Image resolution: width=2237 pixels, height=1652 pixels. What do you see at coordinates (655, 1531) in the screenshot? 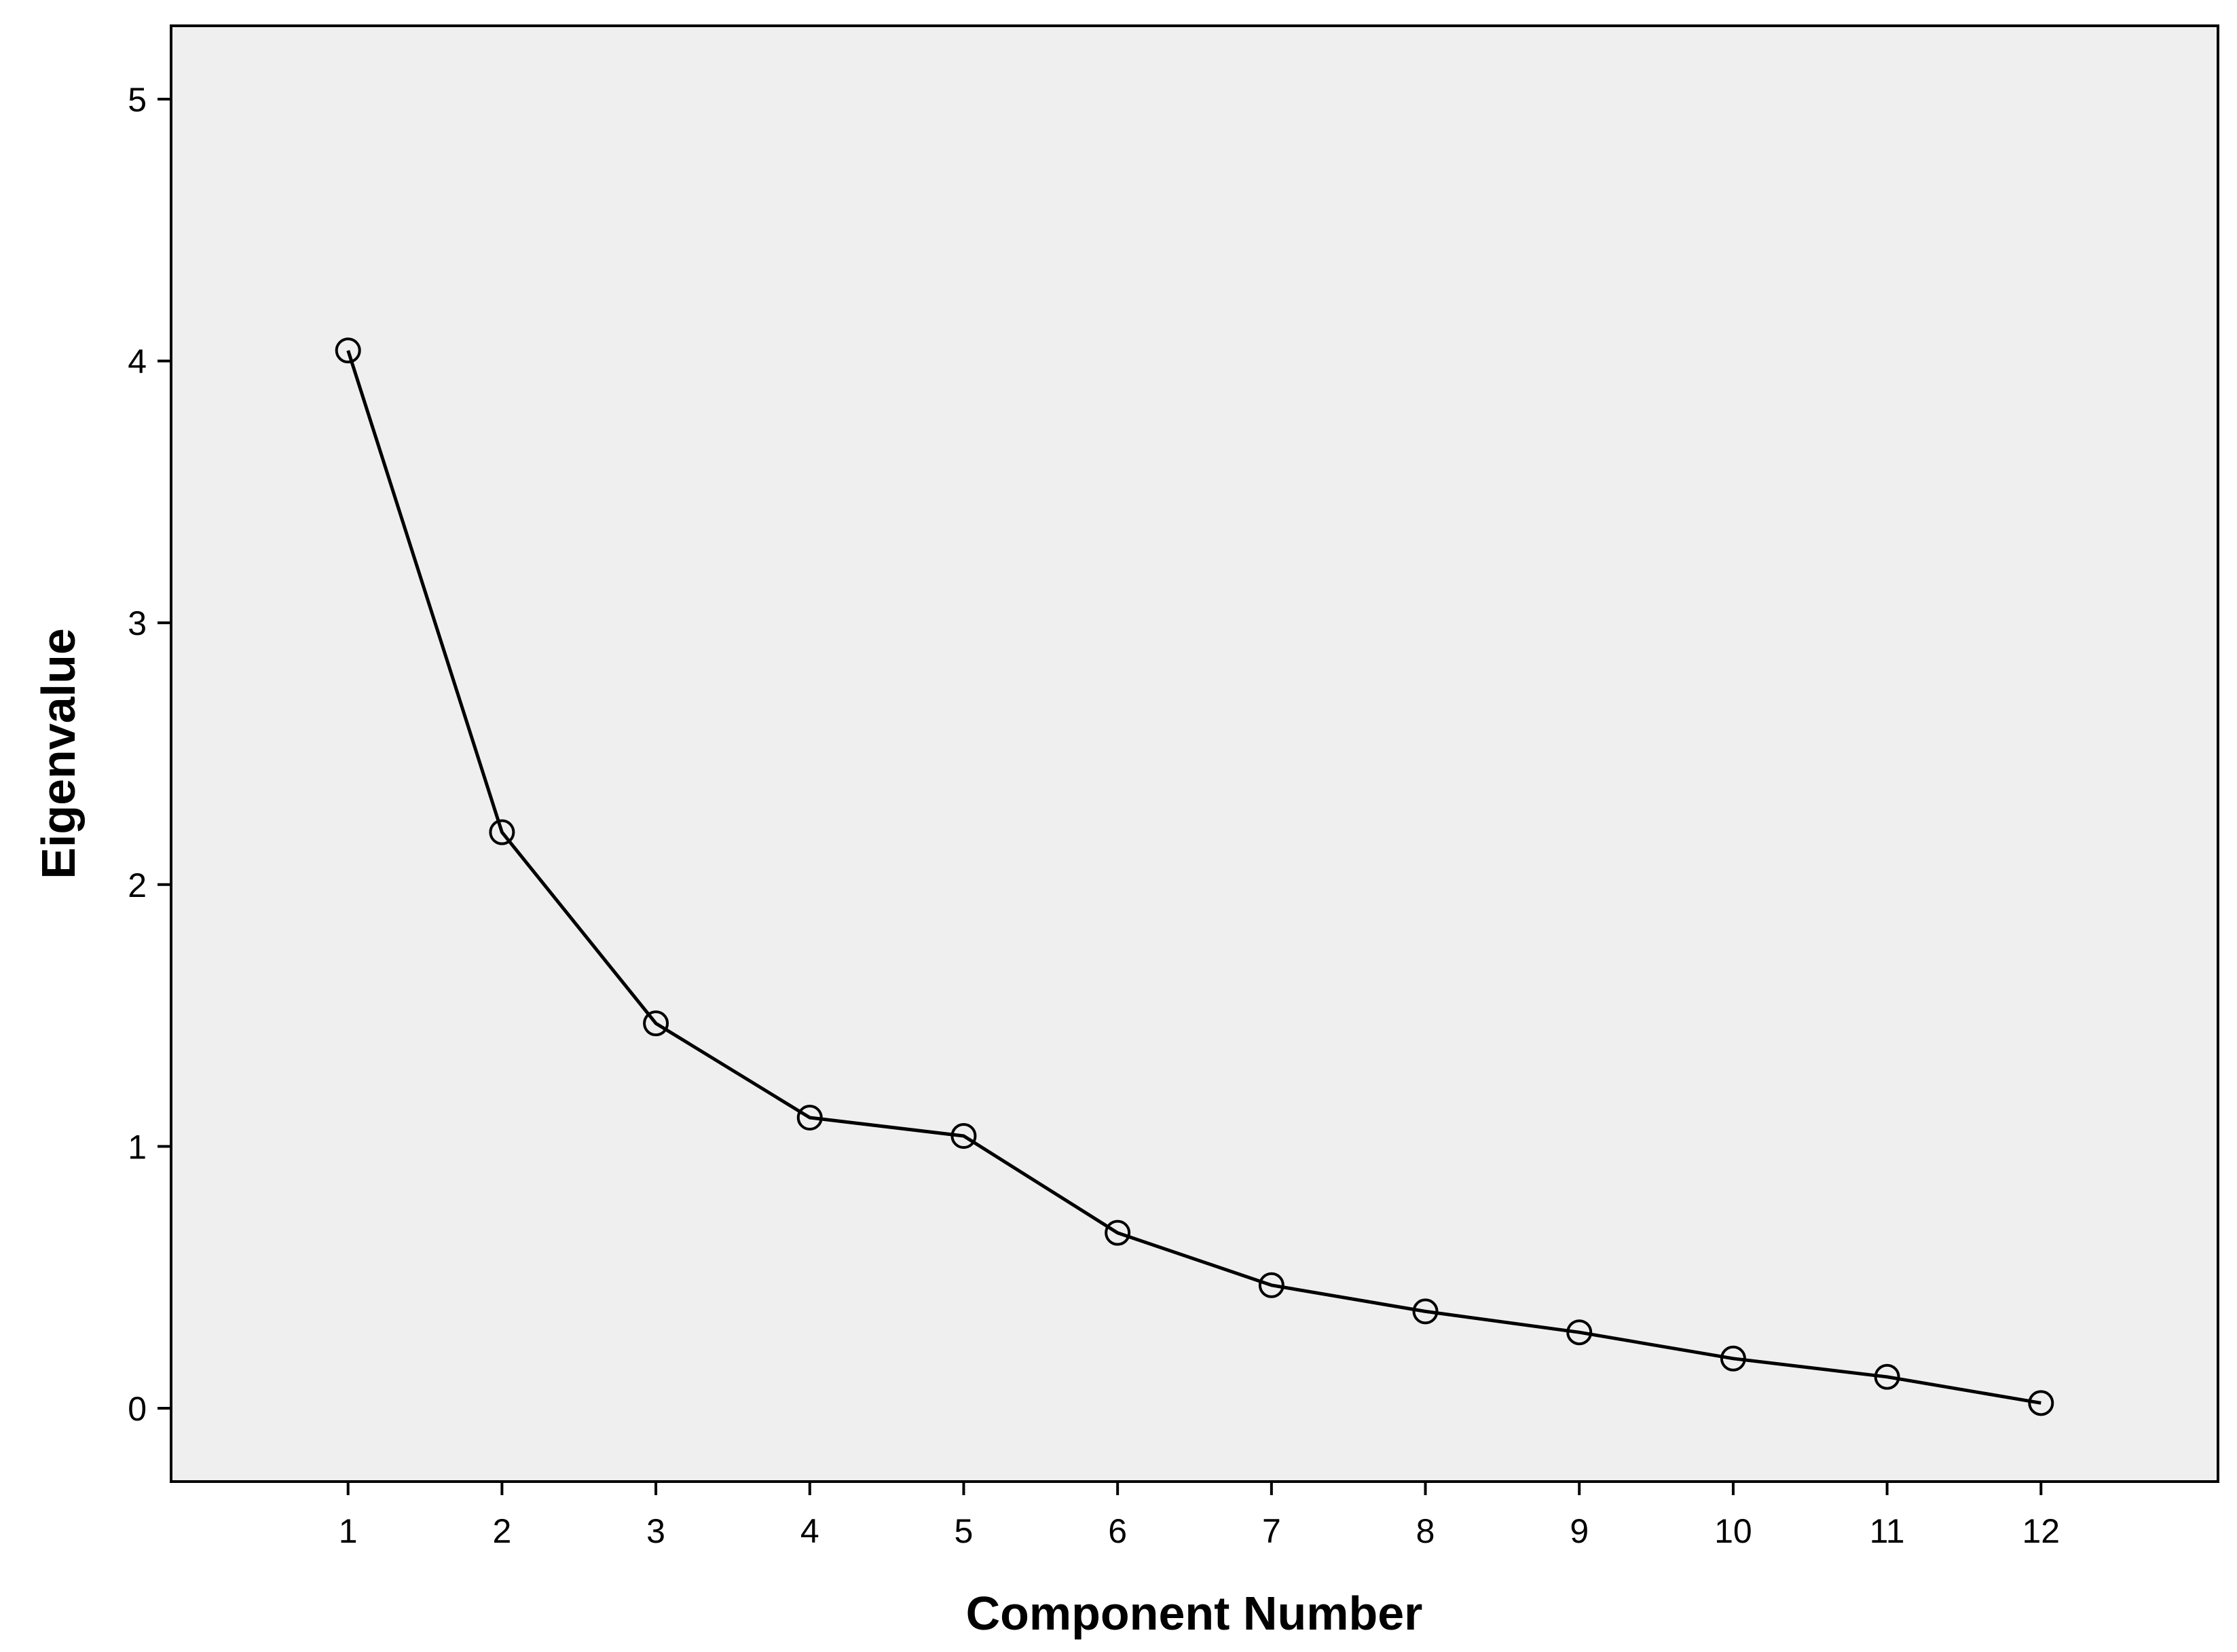
I see `x-tick-label: 3` at bounding box center [655, 1531].